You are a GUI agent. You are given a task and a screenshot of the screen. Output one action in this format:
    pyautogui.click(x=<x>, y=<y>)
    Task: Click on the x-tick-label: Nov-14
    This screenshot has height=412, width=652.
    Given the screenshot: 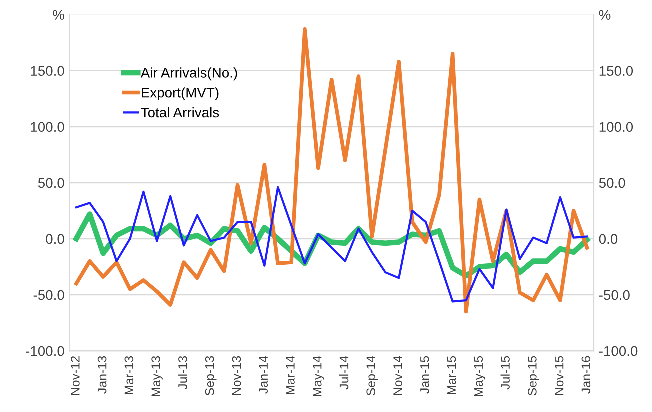 What is the action you would take?
    pyautogui.click(x=398, y=376)
    